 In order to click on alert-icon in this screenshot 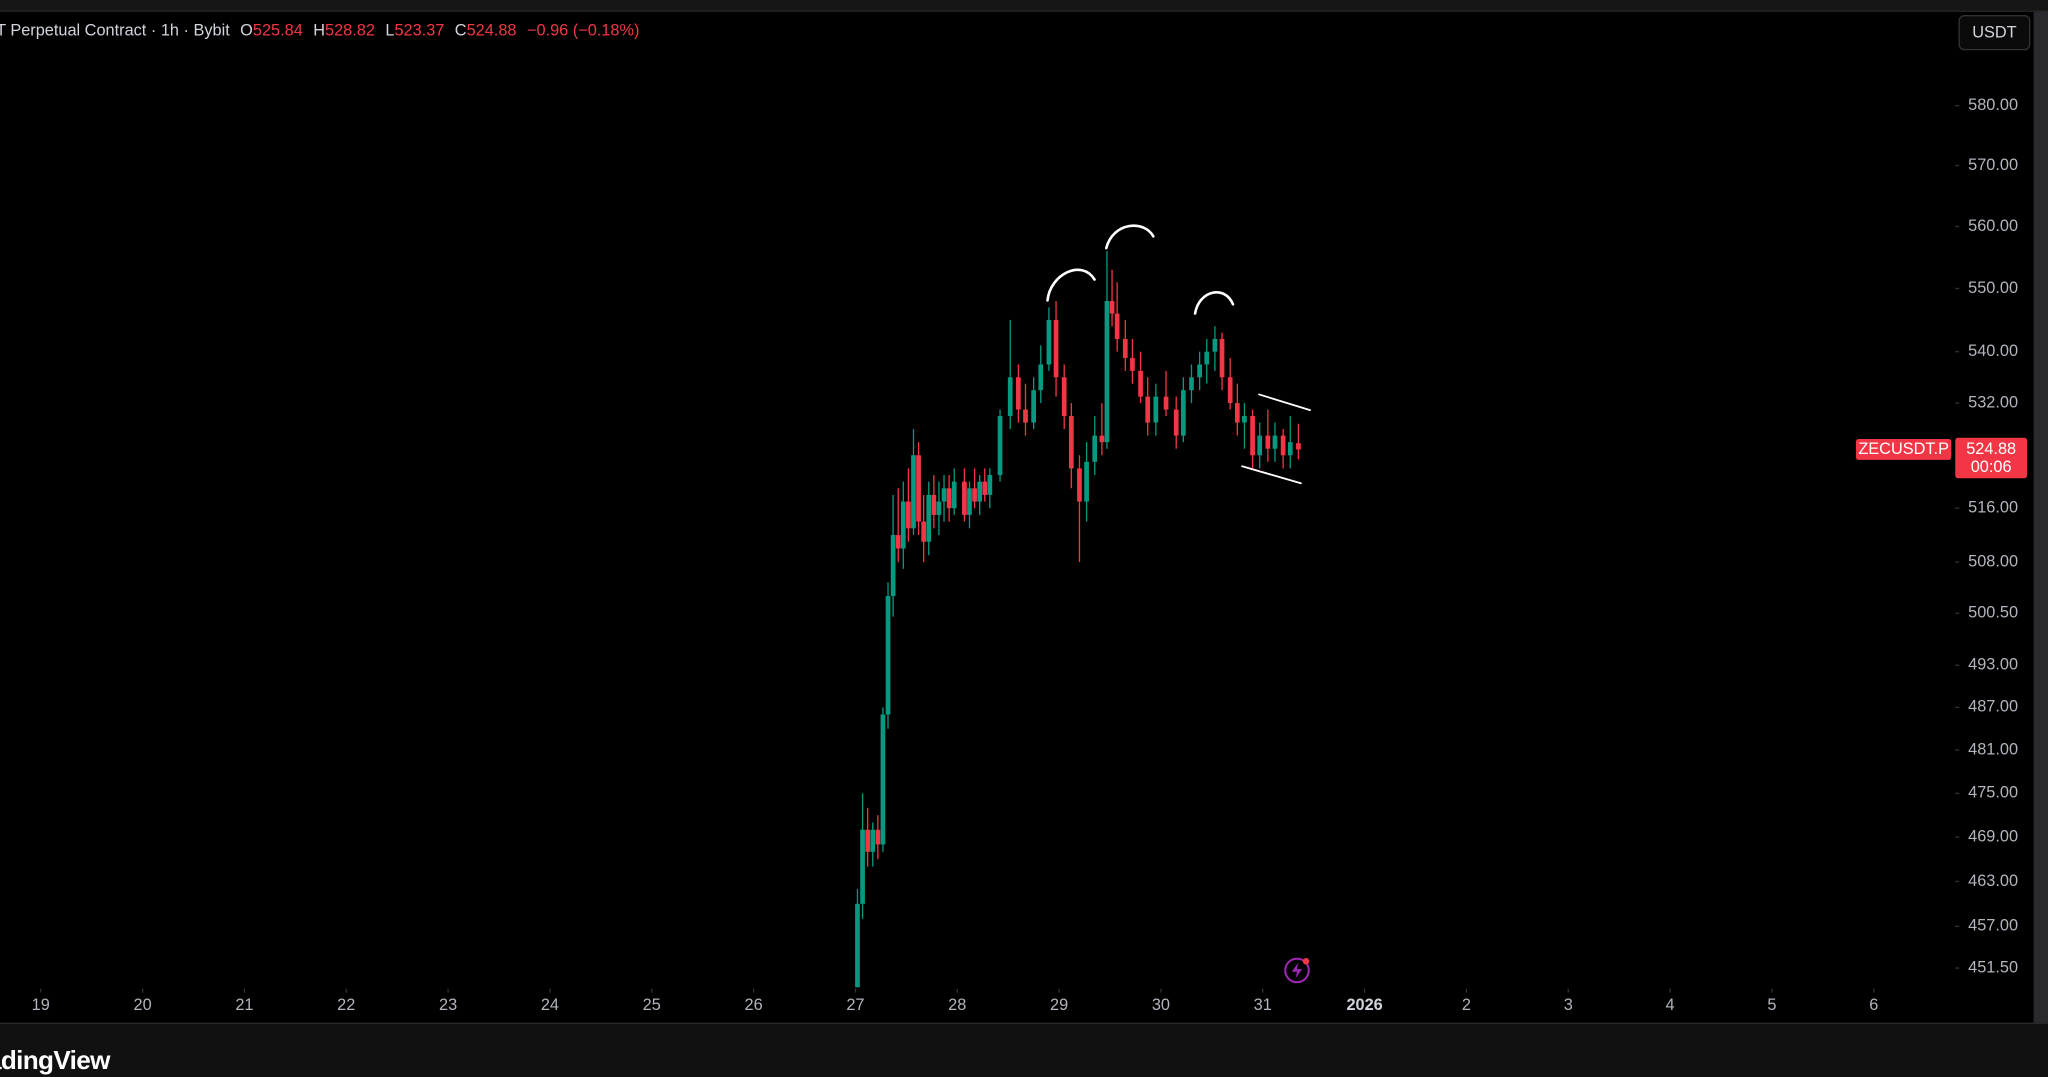, I will do `click(1297, 970)`.